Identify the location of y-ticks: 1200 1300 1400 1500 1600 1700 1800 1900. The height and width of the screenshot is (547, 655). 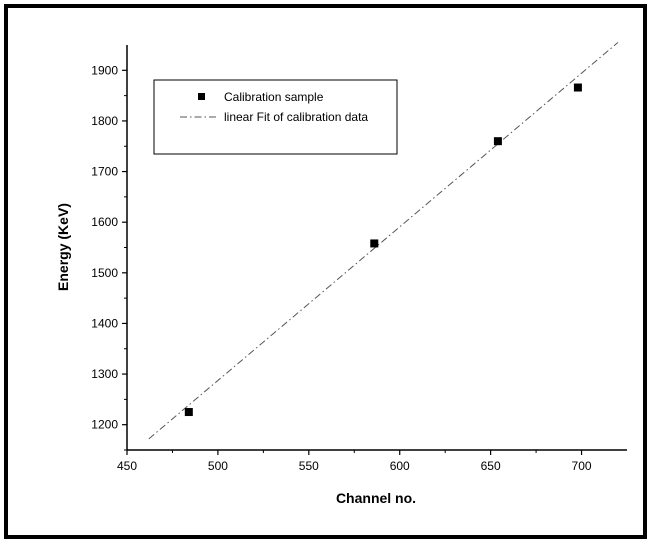
(109, 257).